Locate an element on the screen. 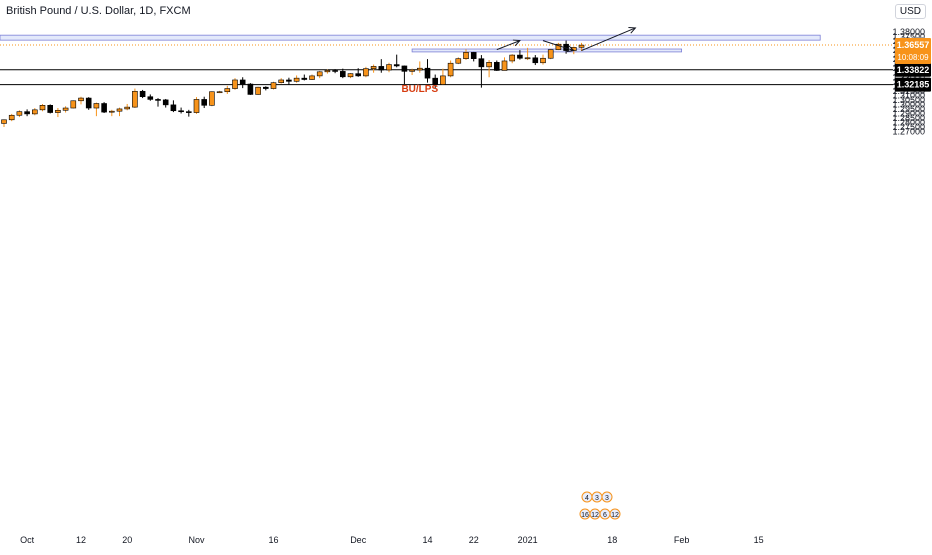 The height and width of the screenshot is (555, 932). annotation-label: BU/LPS is located at coordinates (419, 89).